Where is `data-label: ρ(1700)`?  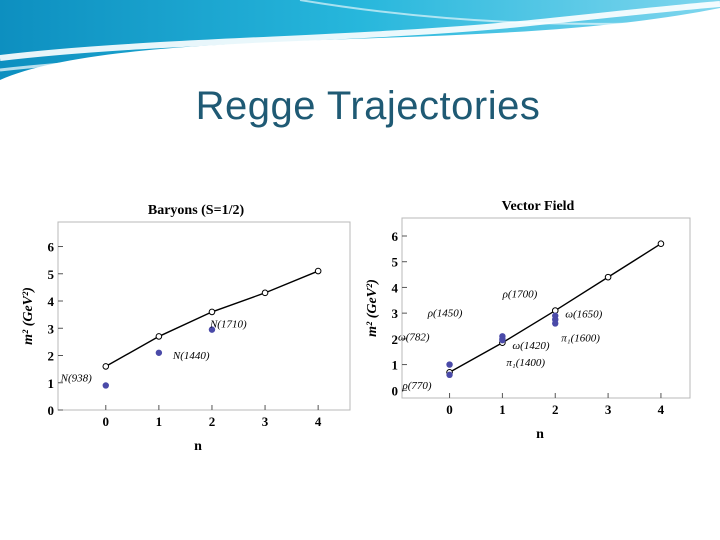 data-label: ρ(1700) is located at coordinates (520, 295).